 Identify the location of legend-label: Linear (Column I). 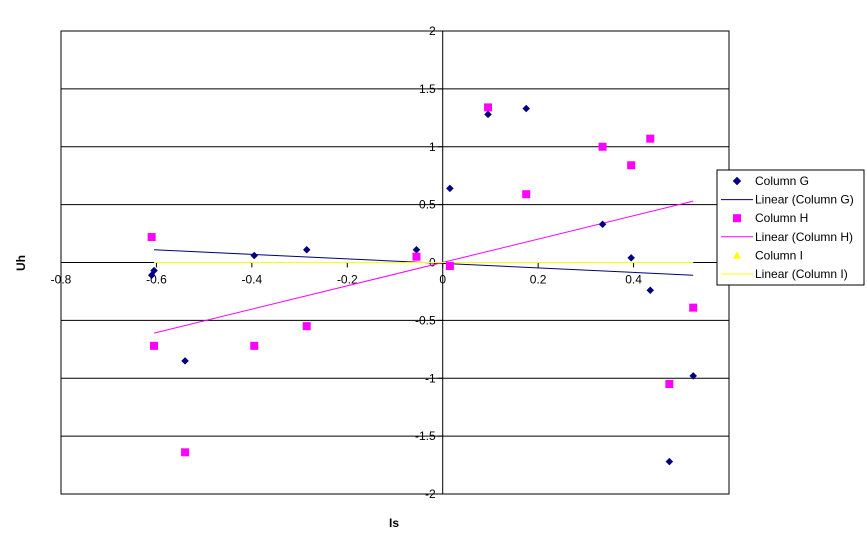
(801, 274).